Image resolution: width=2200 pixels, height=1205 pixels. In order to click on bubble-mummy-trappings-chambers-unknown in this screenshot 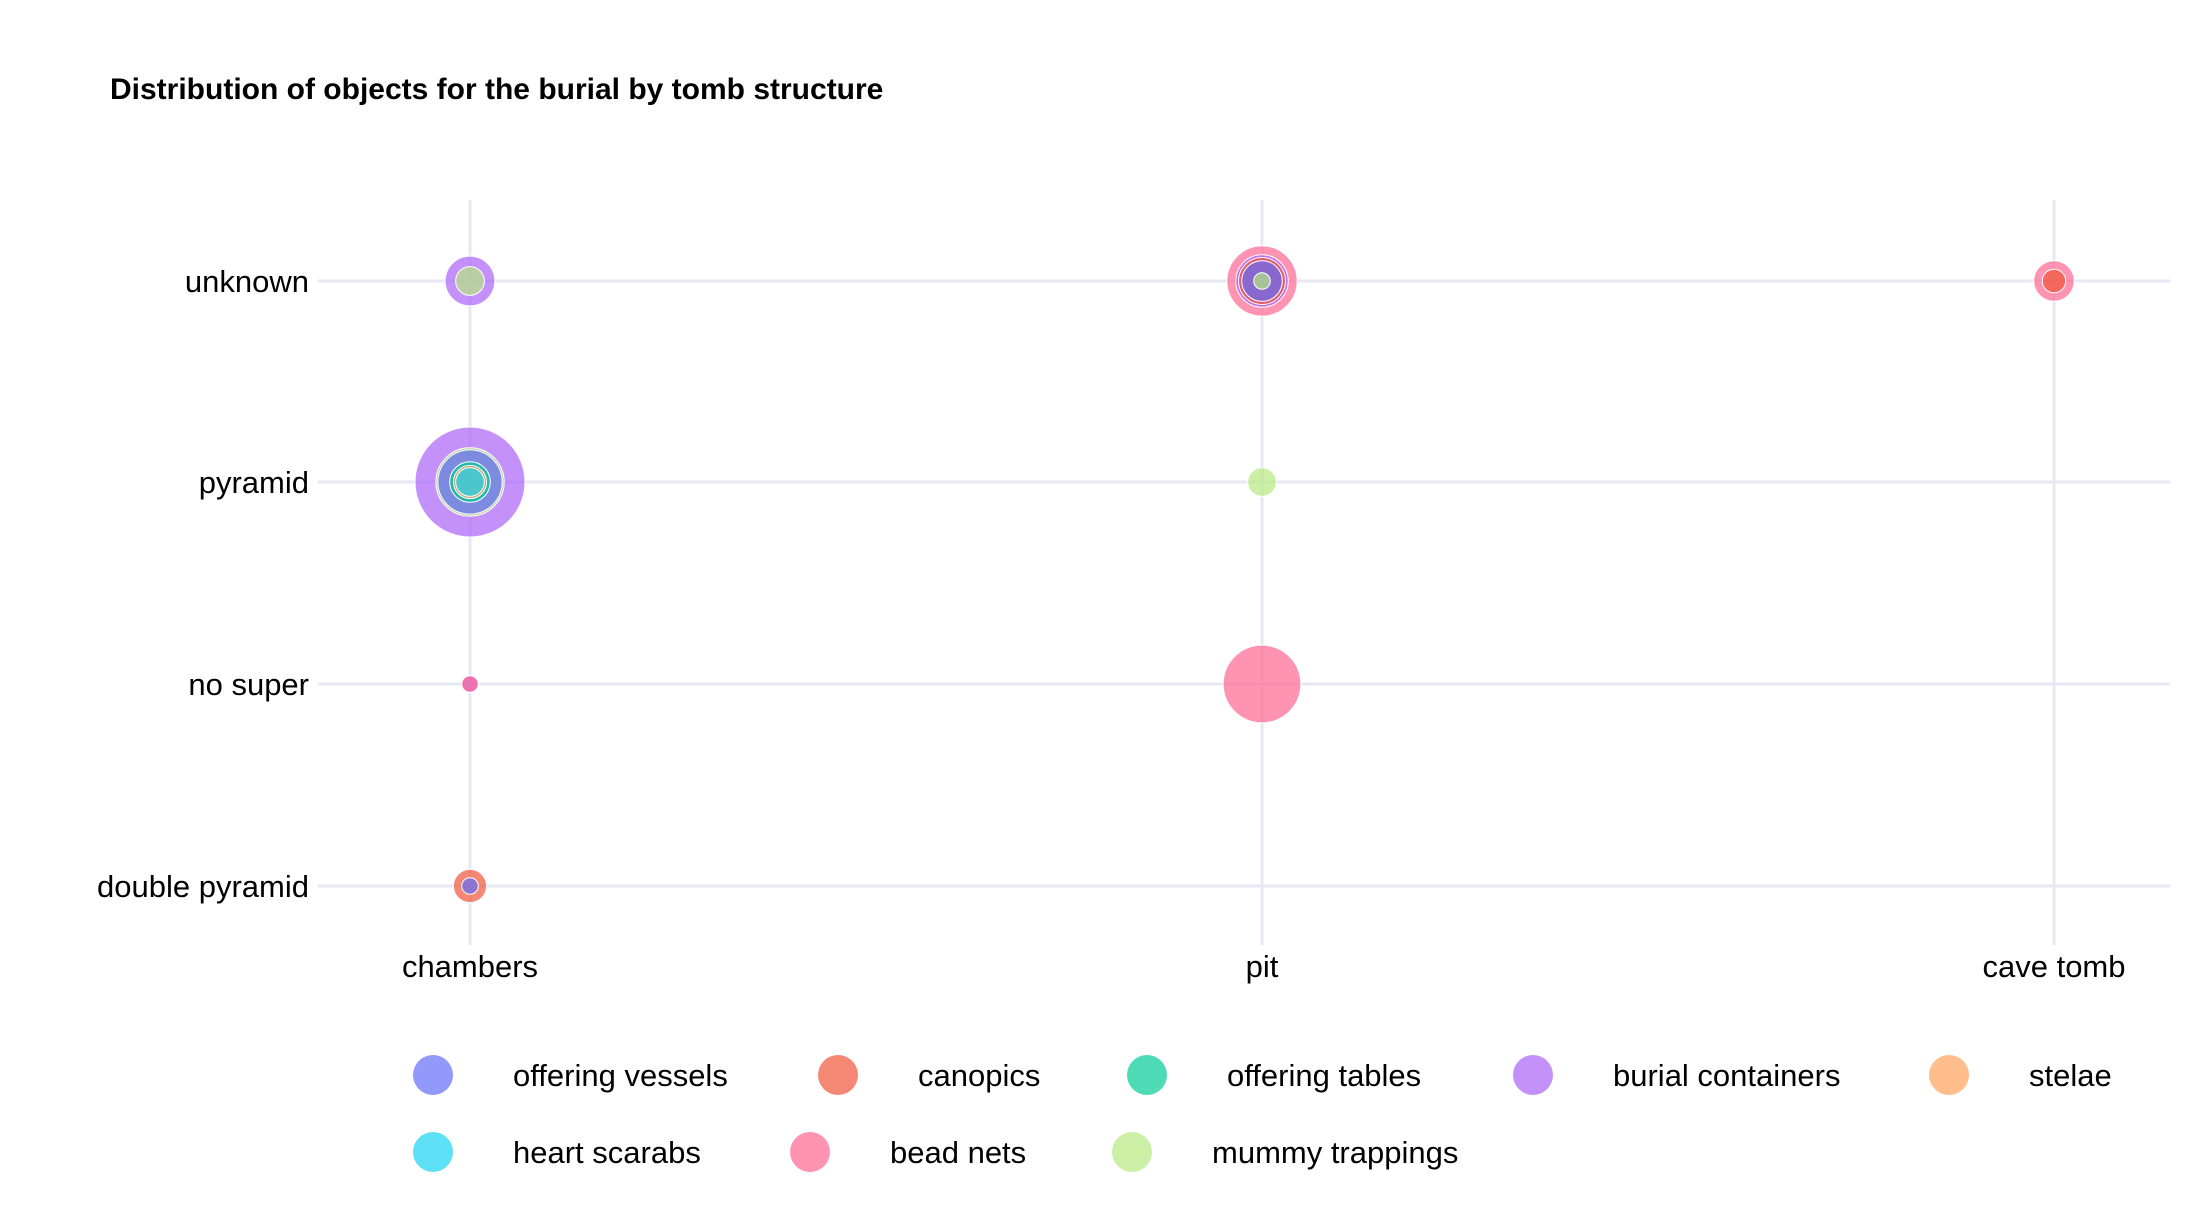, I will do `click(470, 281)`.